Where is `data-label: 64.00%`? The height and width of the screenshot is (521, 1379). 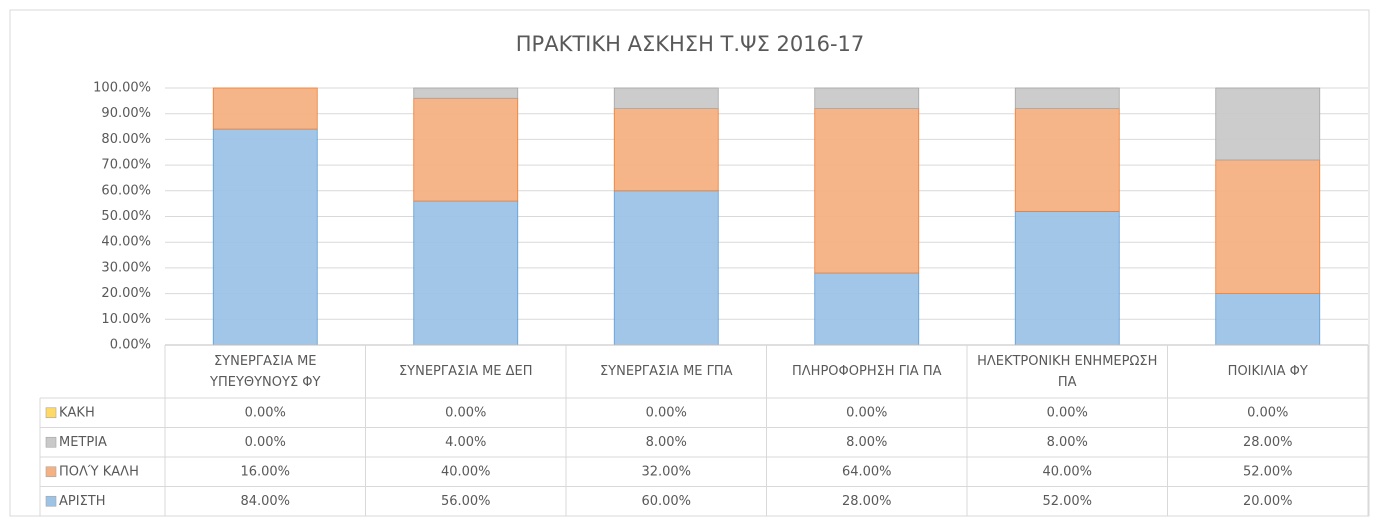
data-label: 64.00% is located at coordinates (867, 471).